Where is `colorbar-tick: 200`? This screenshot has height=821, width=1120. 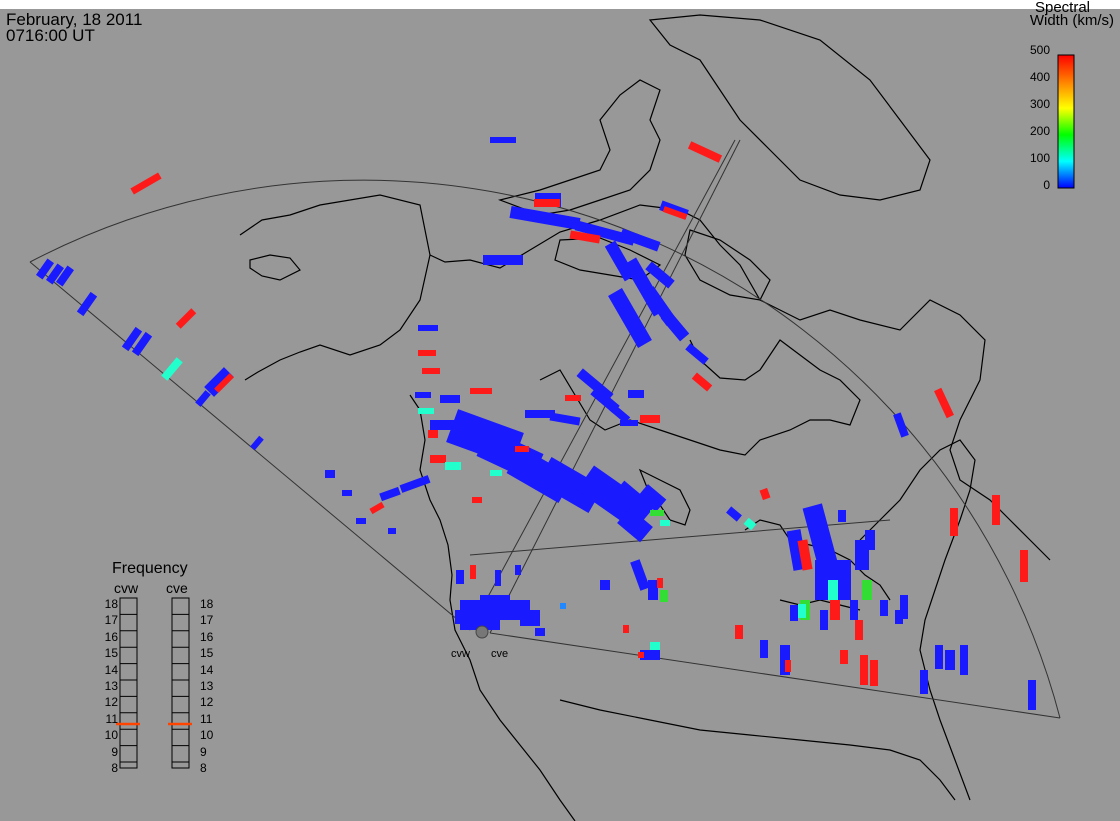 colorbar-tick: 200 is located at coordinates (1039, 131).